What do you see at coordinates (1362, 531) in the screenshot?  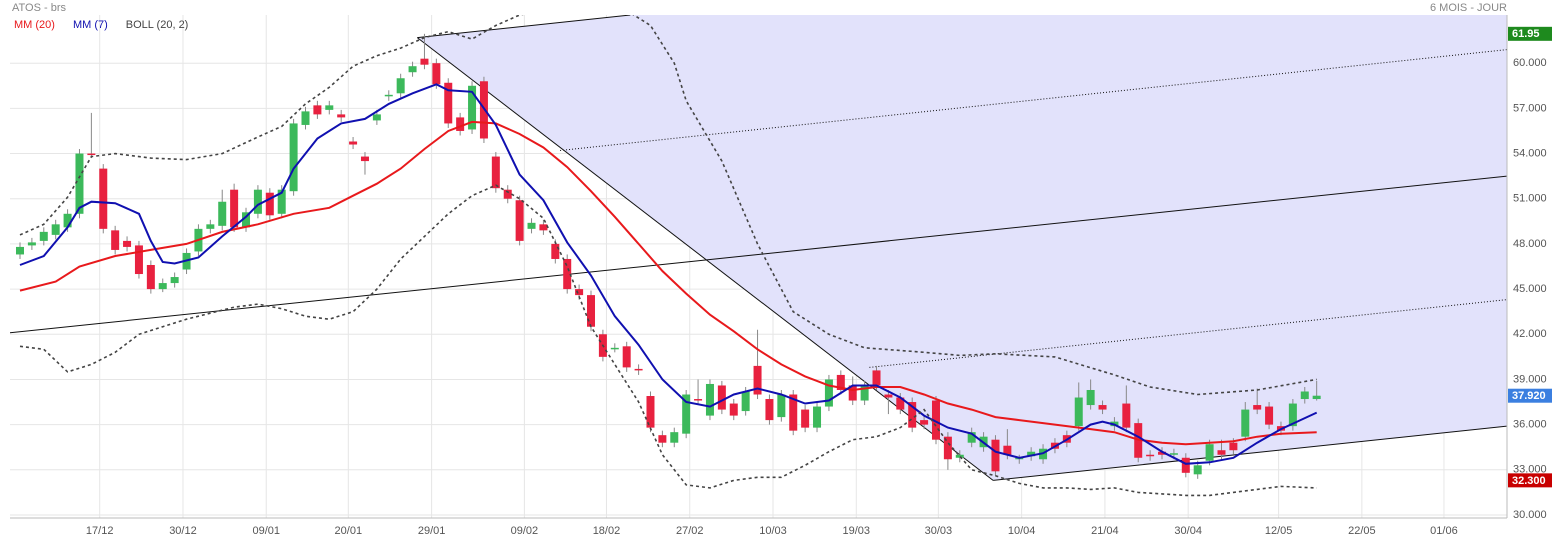 I see `x-tick-label: 22/05` at bounding box center [1362, 531].